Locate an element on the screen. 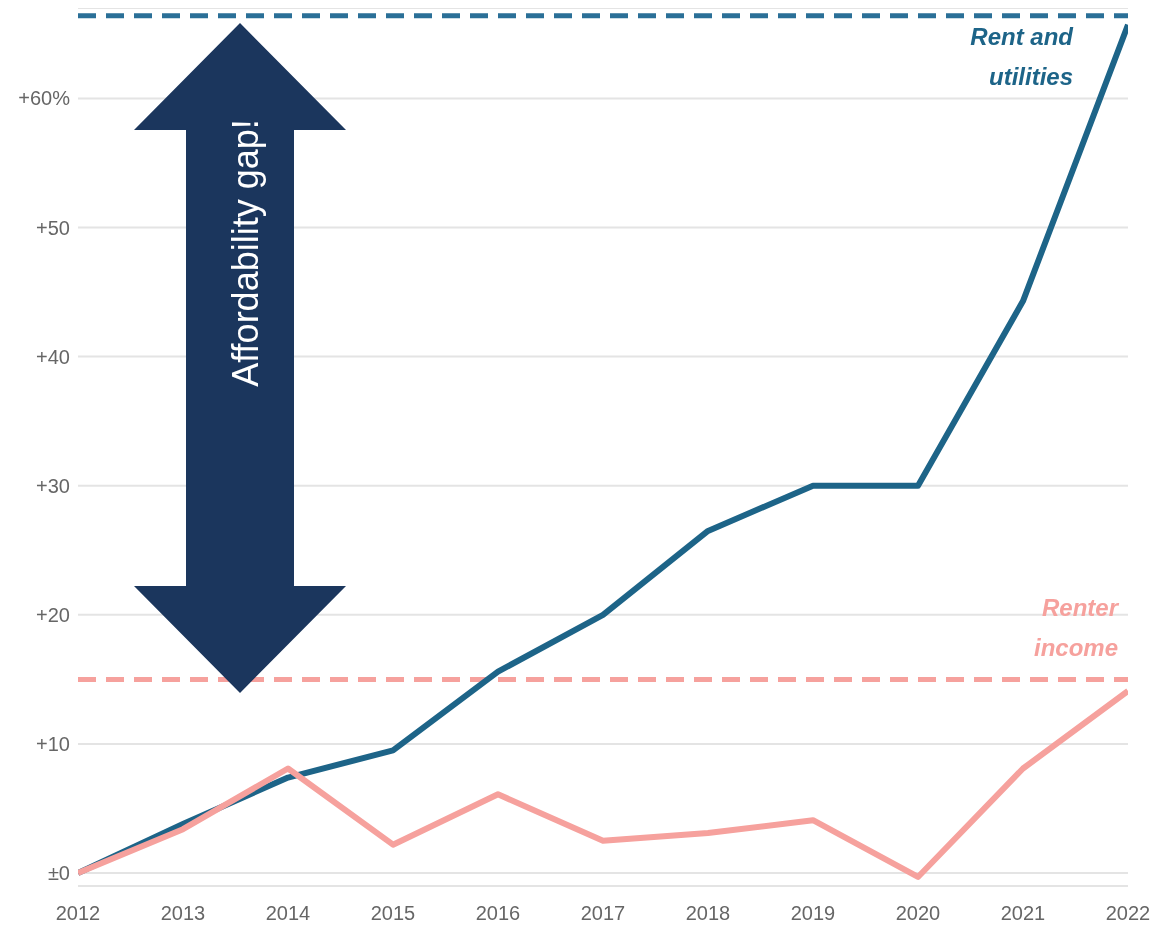 The image size is (1163, 934). y-tick-label: +30 is located at coordinates (53, 485).